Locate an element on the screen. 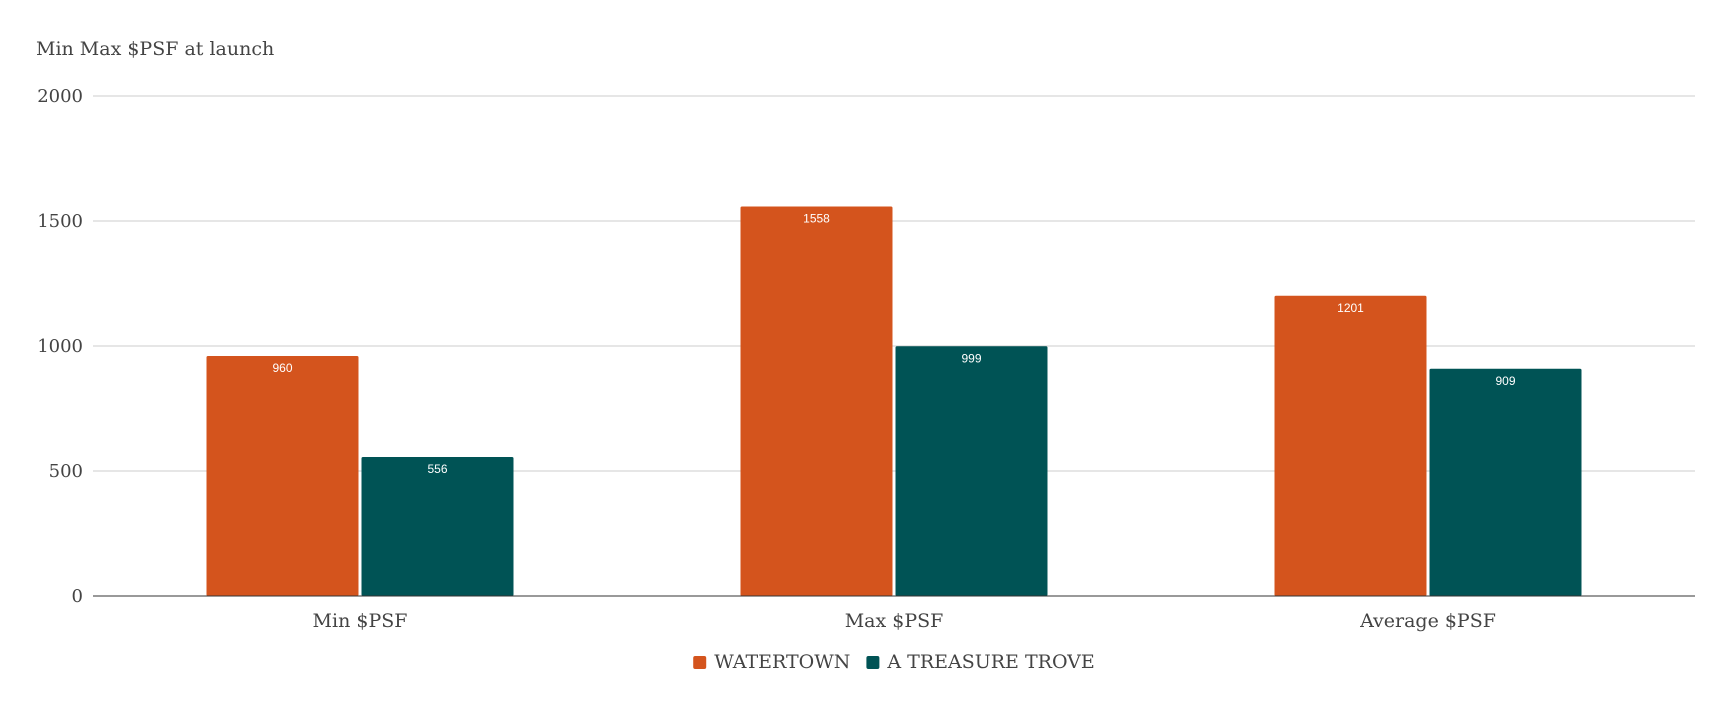 This screenshot has width=1730, height=714. y-tick-label: 1000 is located at coordinates (60, 346).